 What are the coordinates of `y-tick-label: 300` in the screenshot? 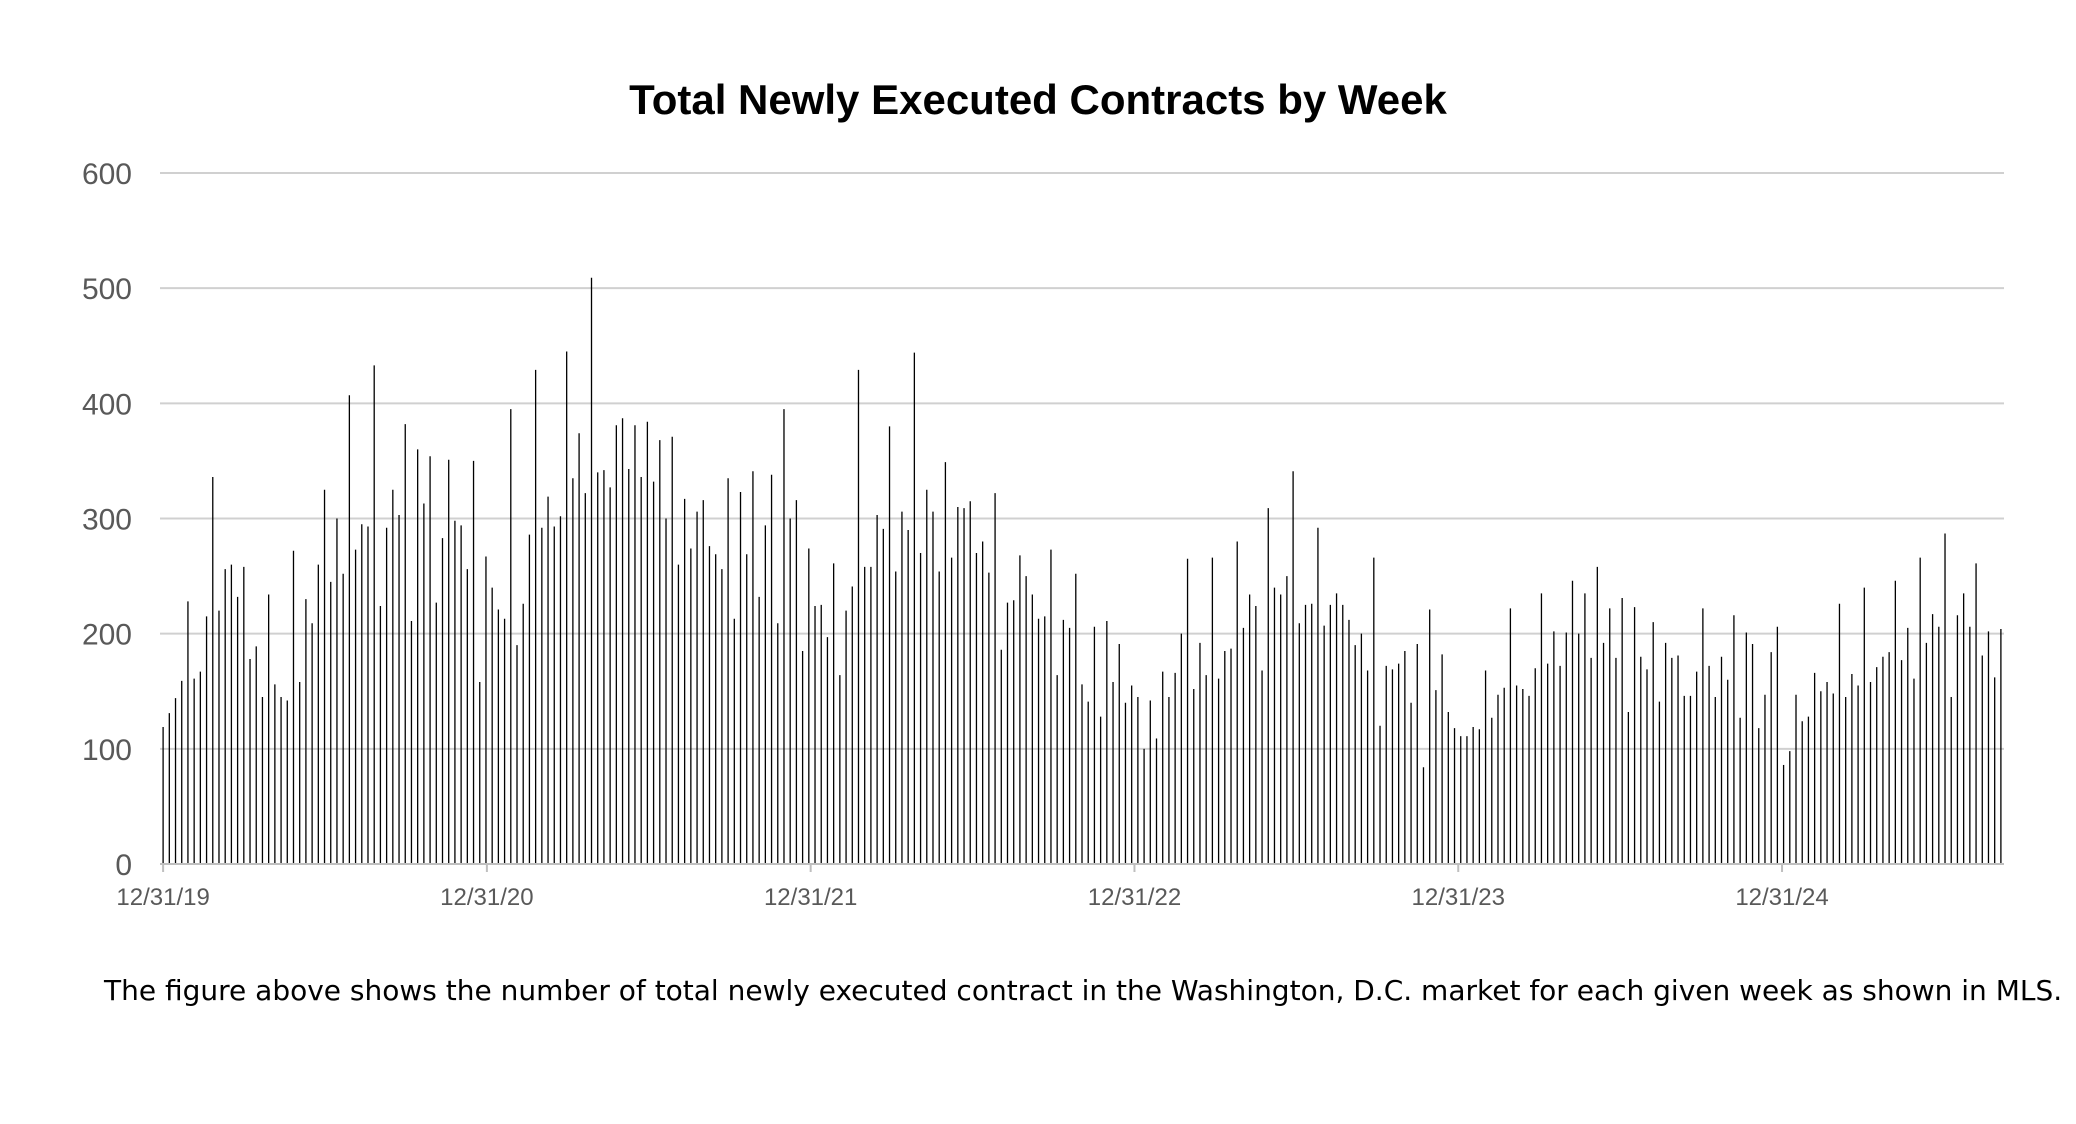 It's located at (107, 520).